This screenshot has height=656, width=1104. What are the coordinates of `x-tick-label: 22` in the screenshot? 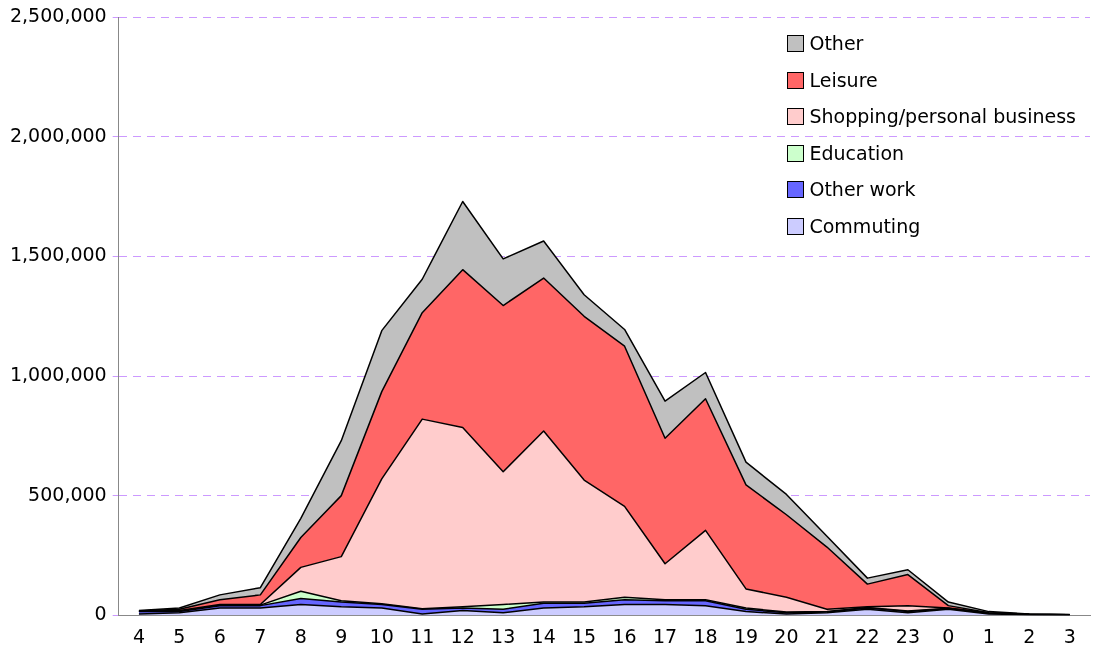 It's located at (867, 635).